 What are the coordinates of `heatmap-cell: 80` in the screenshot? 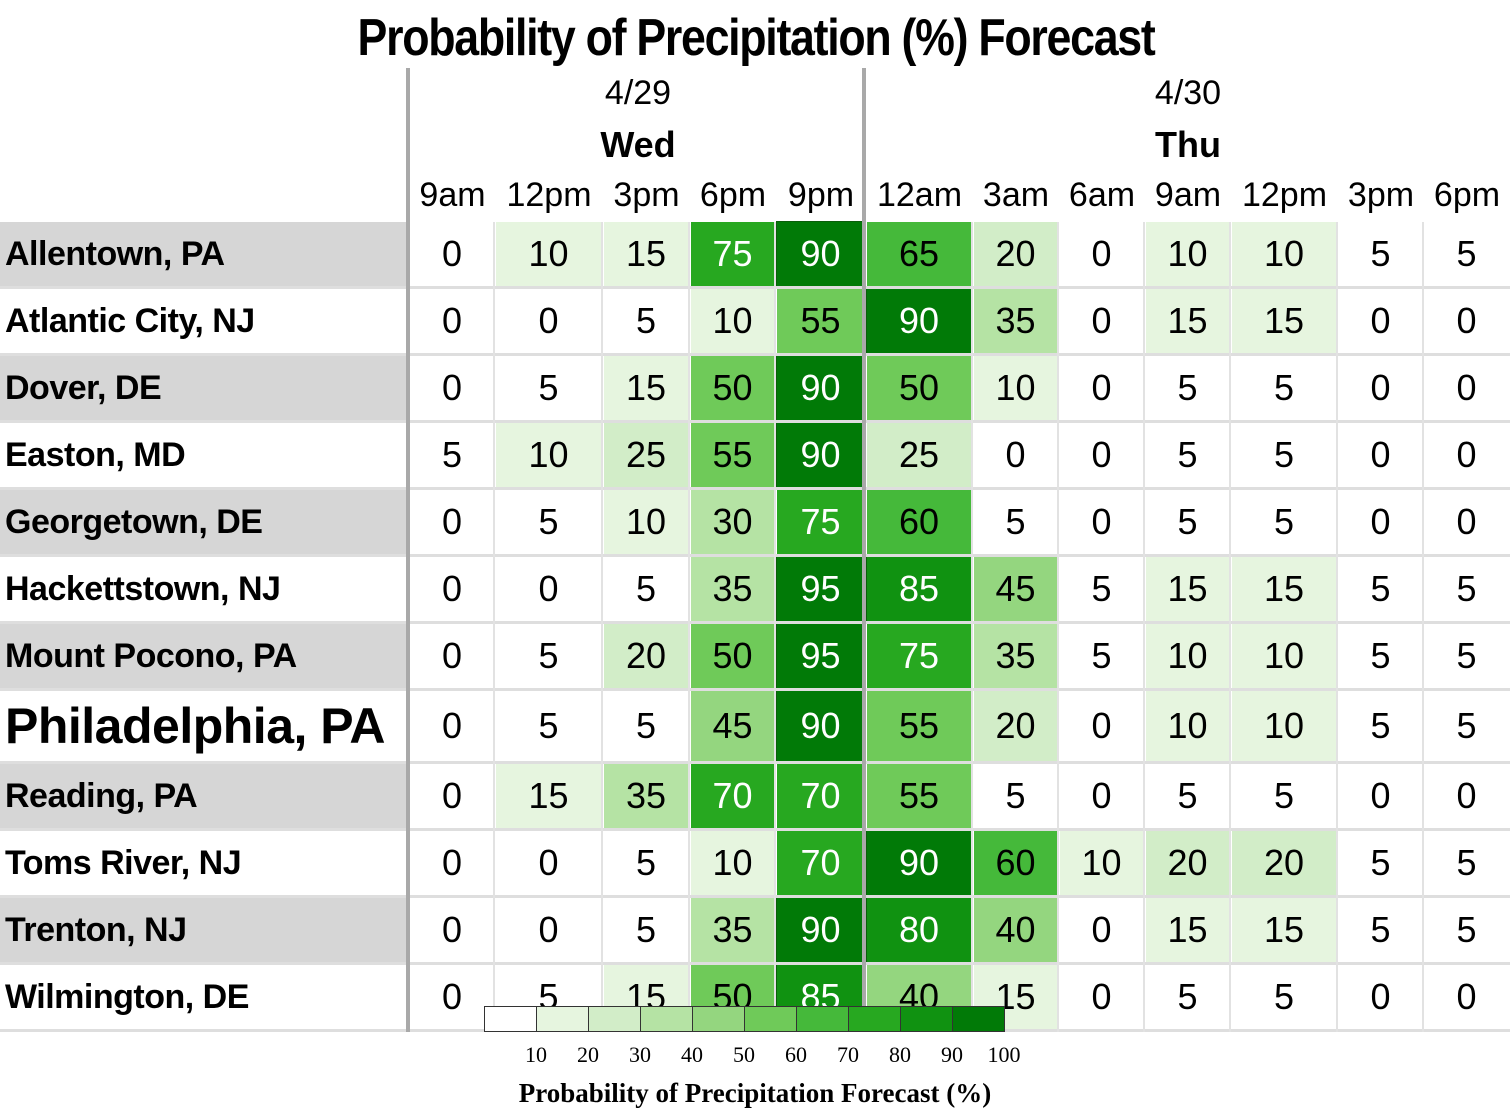 It's located at (919, 930).